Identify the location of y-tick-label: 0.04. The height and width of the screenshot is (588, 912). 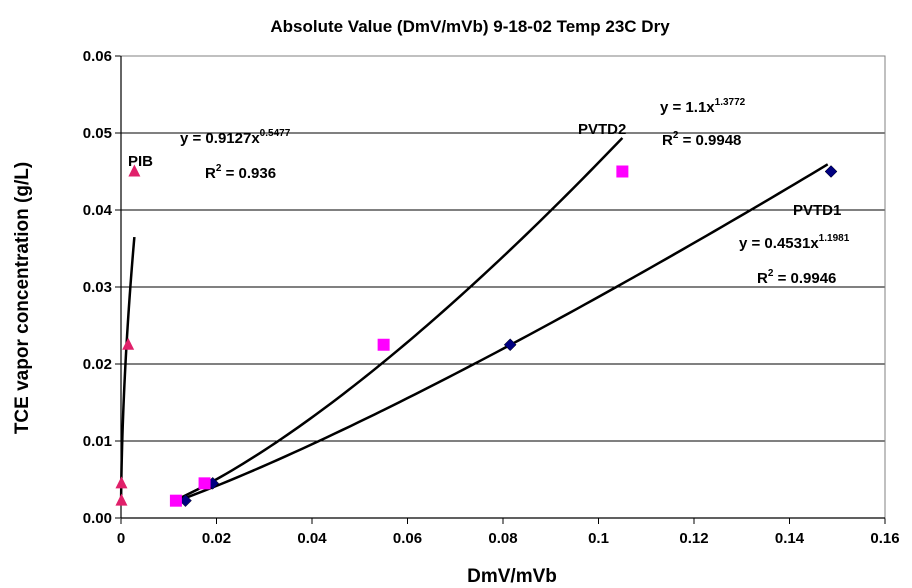
(98, 210).